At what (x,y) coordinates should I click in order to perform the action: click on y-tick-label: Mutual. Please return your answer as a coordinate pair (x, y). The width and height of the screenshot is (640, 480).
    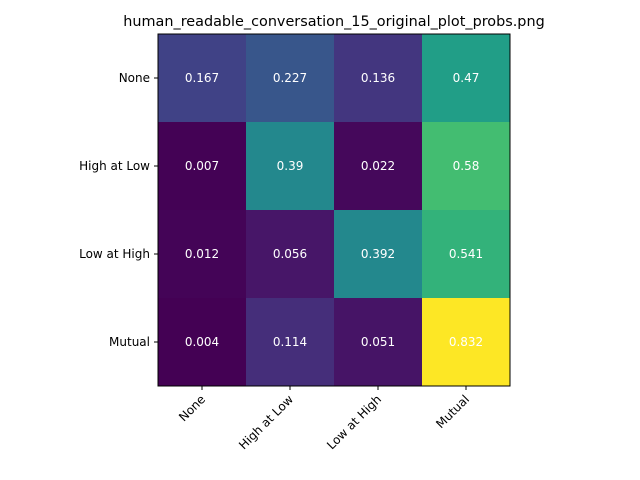
    Looking at the image, I should click on (129, 342).